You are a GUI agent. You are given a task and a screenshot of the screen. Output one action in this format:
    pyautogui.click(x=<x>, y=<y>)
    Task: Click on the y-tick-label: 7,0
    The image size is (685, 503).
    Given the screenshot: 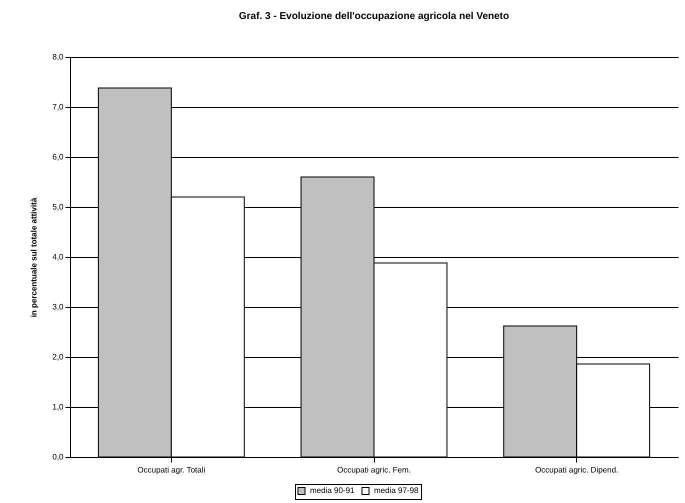 What is the action you would take?
    pyautogui.click(x=58, y=107)
    